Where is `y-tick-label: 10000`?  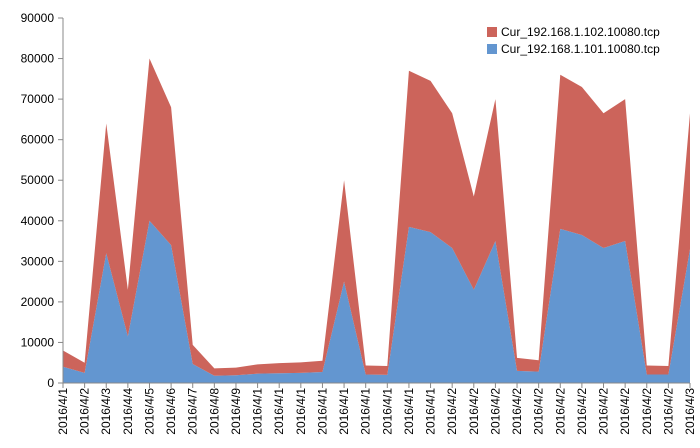
y-tick-label: 10000 is located at coordinates (38, 342).